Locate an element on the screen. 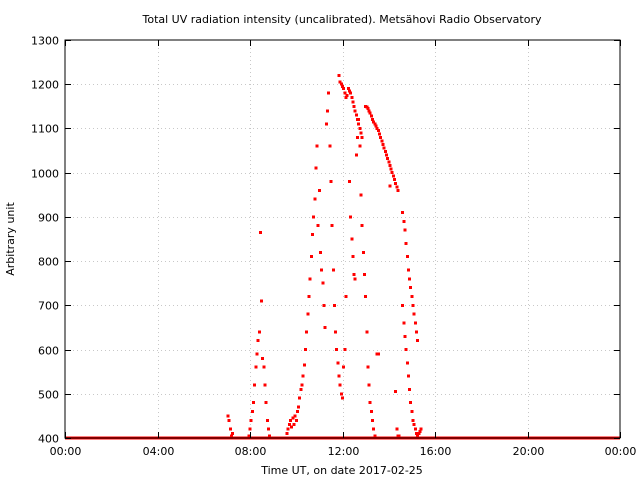 The width and height of the screenshot is (640, 480). y-tick-label: 400 is located at coordinates (48, 439).